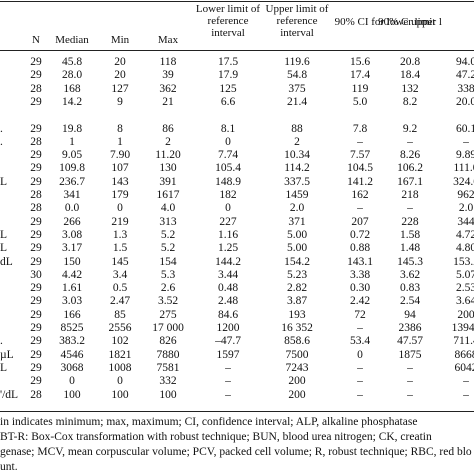 This screenshot has width=474, height=474. I want to click on table-cell: 338, so click(465, 88).